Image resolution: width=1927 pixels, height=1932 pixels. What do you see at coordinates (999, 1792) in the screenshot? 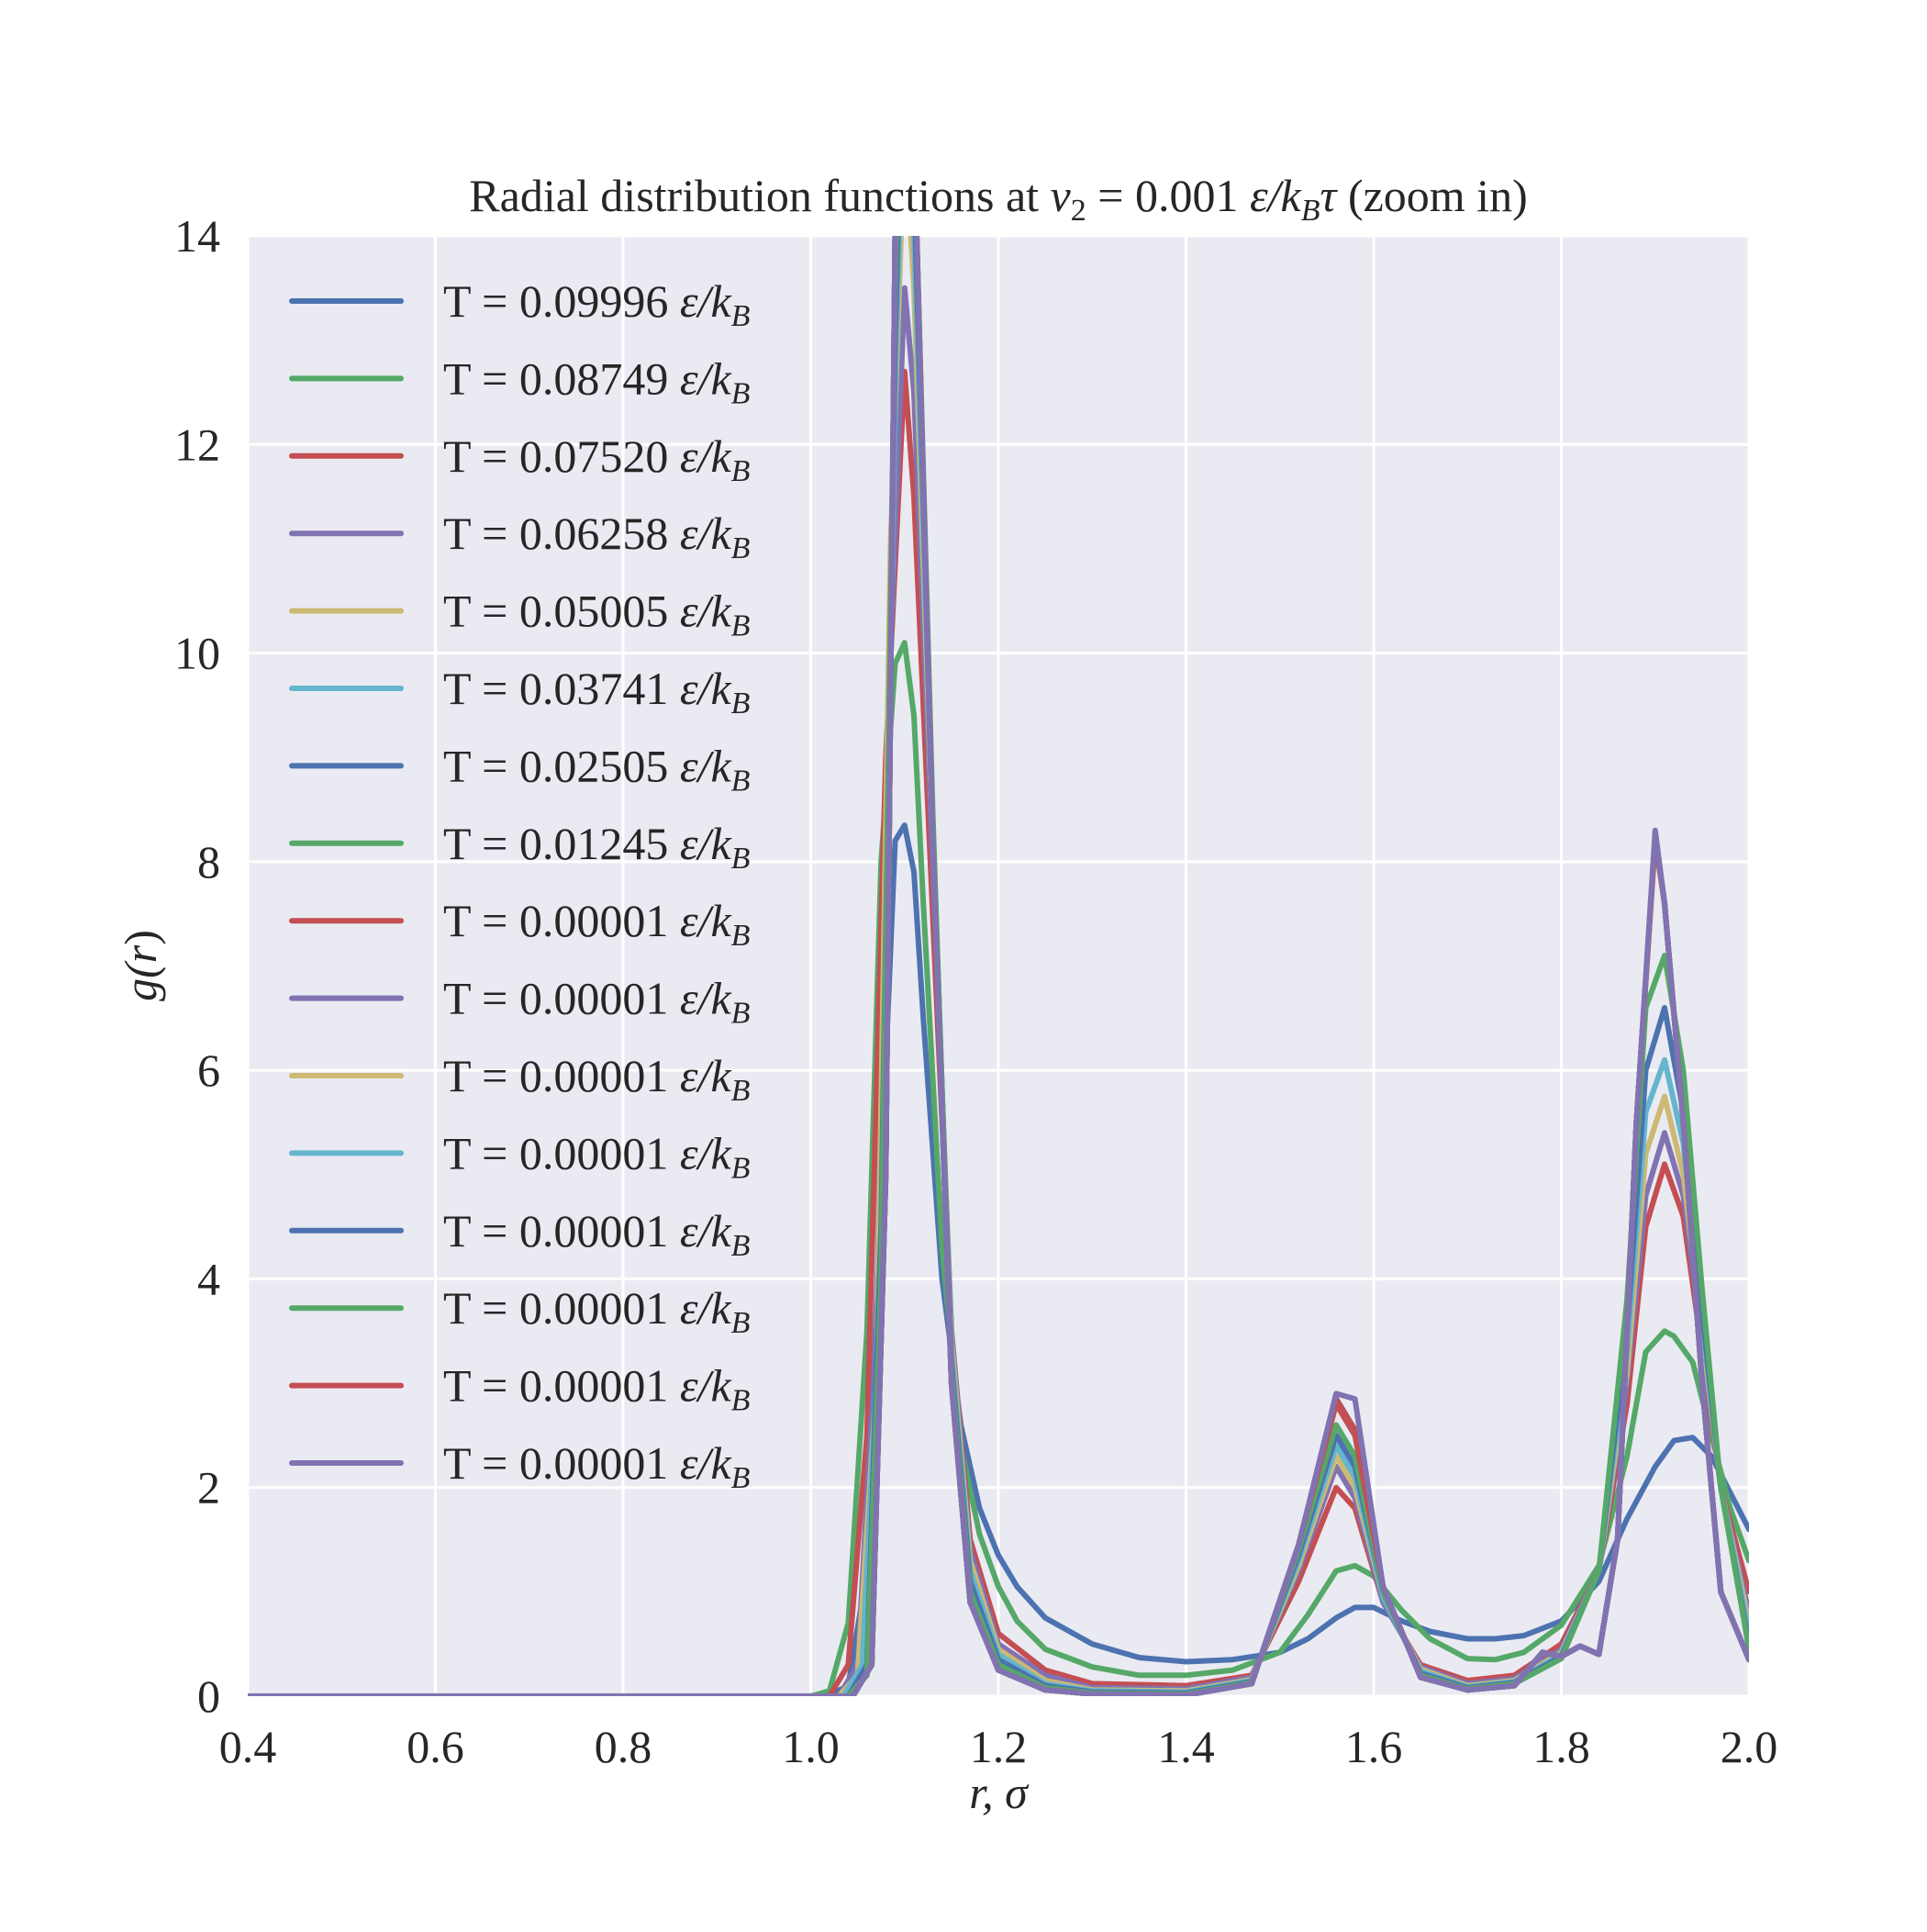
I see `x-axis-label: r, σ` at bounding box center [999, 1792].